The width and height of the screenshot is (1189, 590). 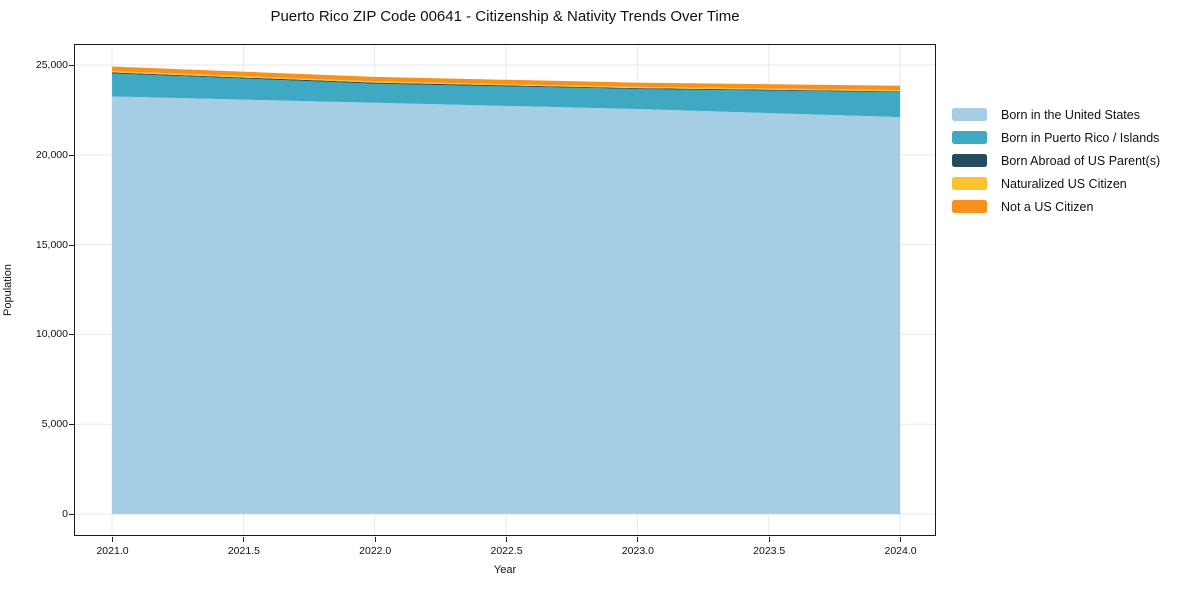 What do you see at coordinates (54, 424) in the screenshot?
I see `y-tick-label: 5,000` at bounding box center [54, 424].